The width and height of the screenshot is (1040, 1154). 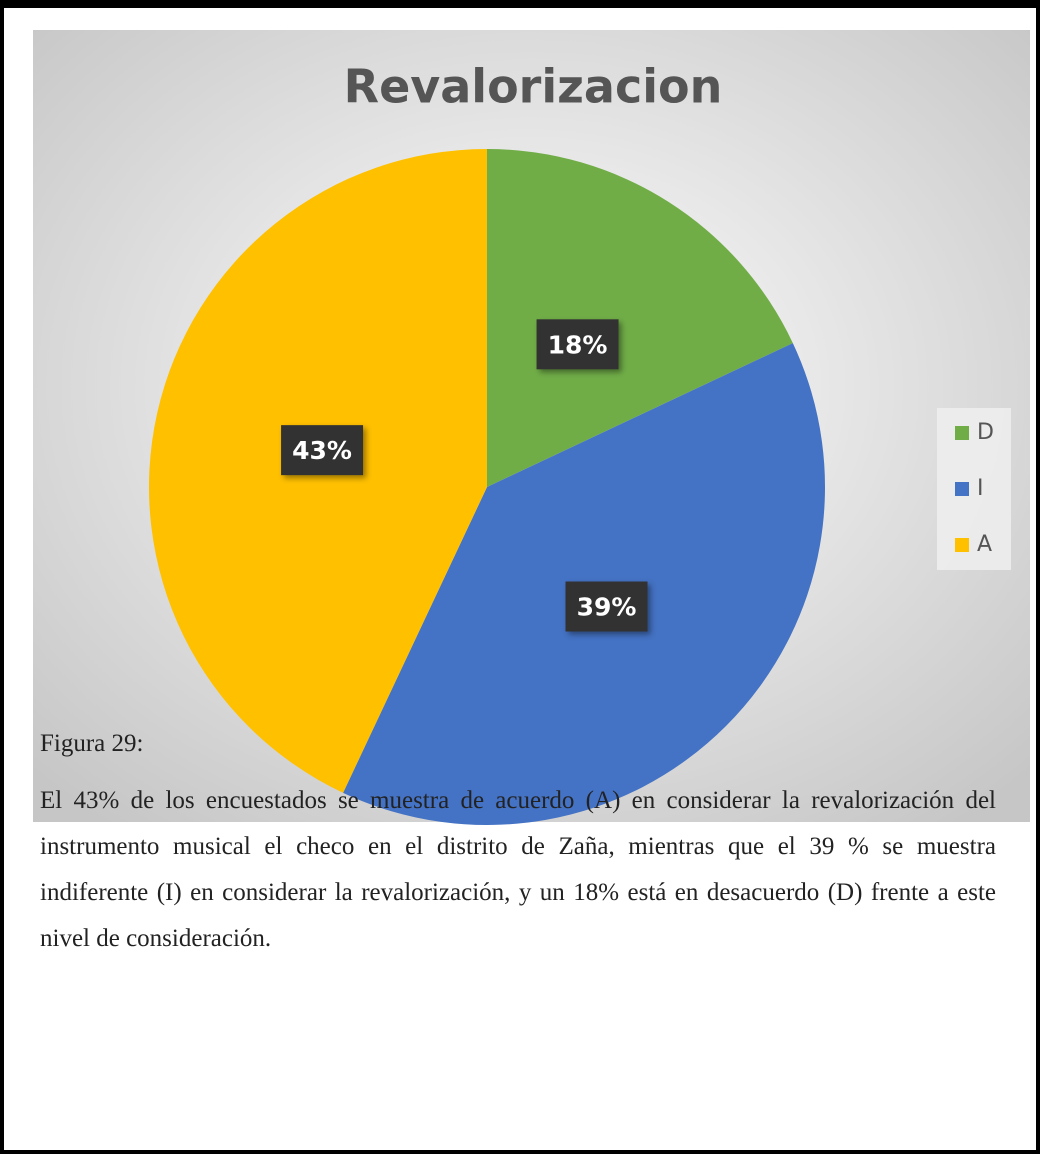 What do you see at coordinates (985, 432) in the screenshot?
I see `legend-label: D` at bounding box center [985, 432].